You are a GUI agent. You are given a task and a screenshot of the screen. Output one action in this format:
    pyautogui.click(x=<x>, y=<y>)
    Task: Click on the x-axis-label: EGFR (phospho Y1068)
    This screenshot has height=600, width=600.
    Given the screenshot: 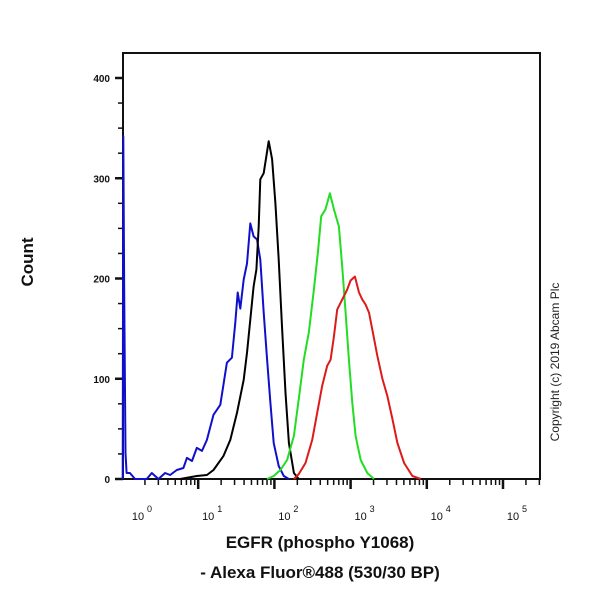 What is the action you would take?
    pyautogui.click(x=320, y=542)
    